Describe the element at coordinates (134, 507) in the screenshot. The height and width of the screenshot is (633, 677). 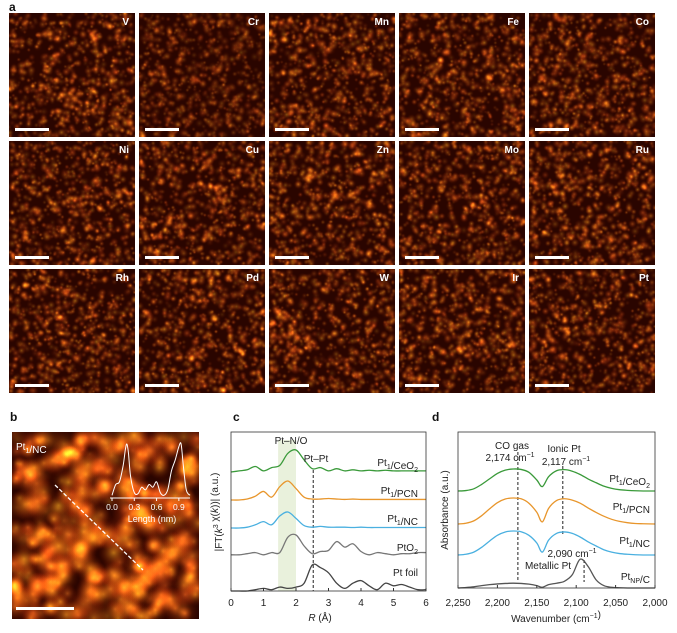
I see `inset-tick-label: 0.3` at that location.